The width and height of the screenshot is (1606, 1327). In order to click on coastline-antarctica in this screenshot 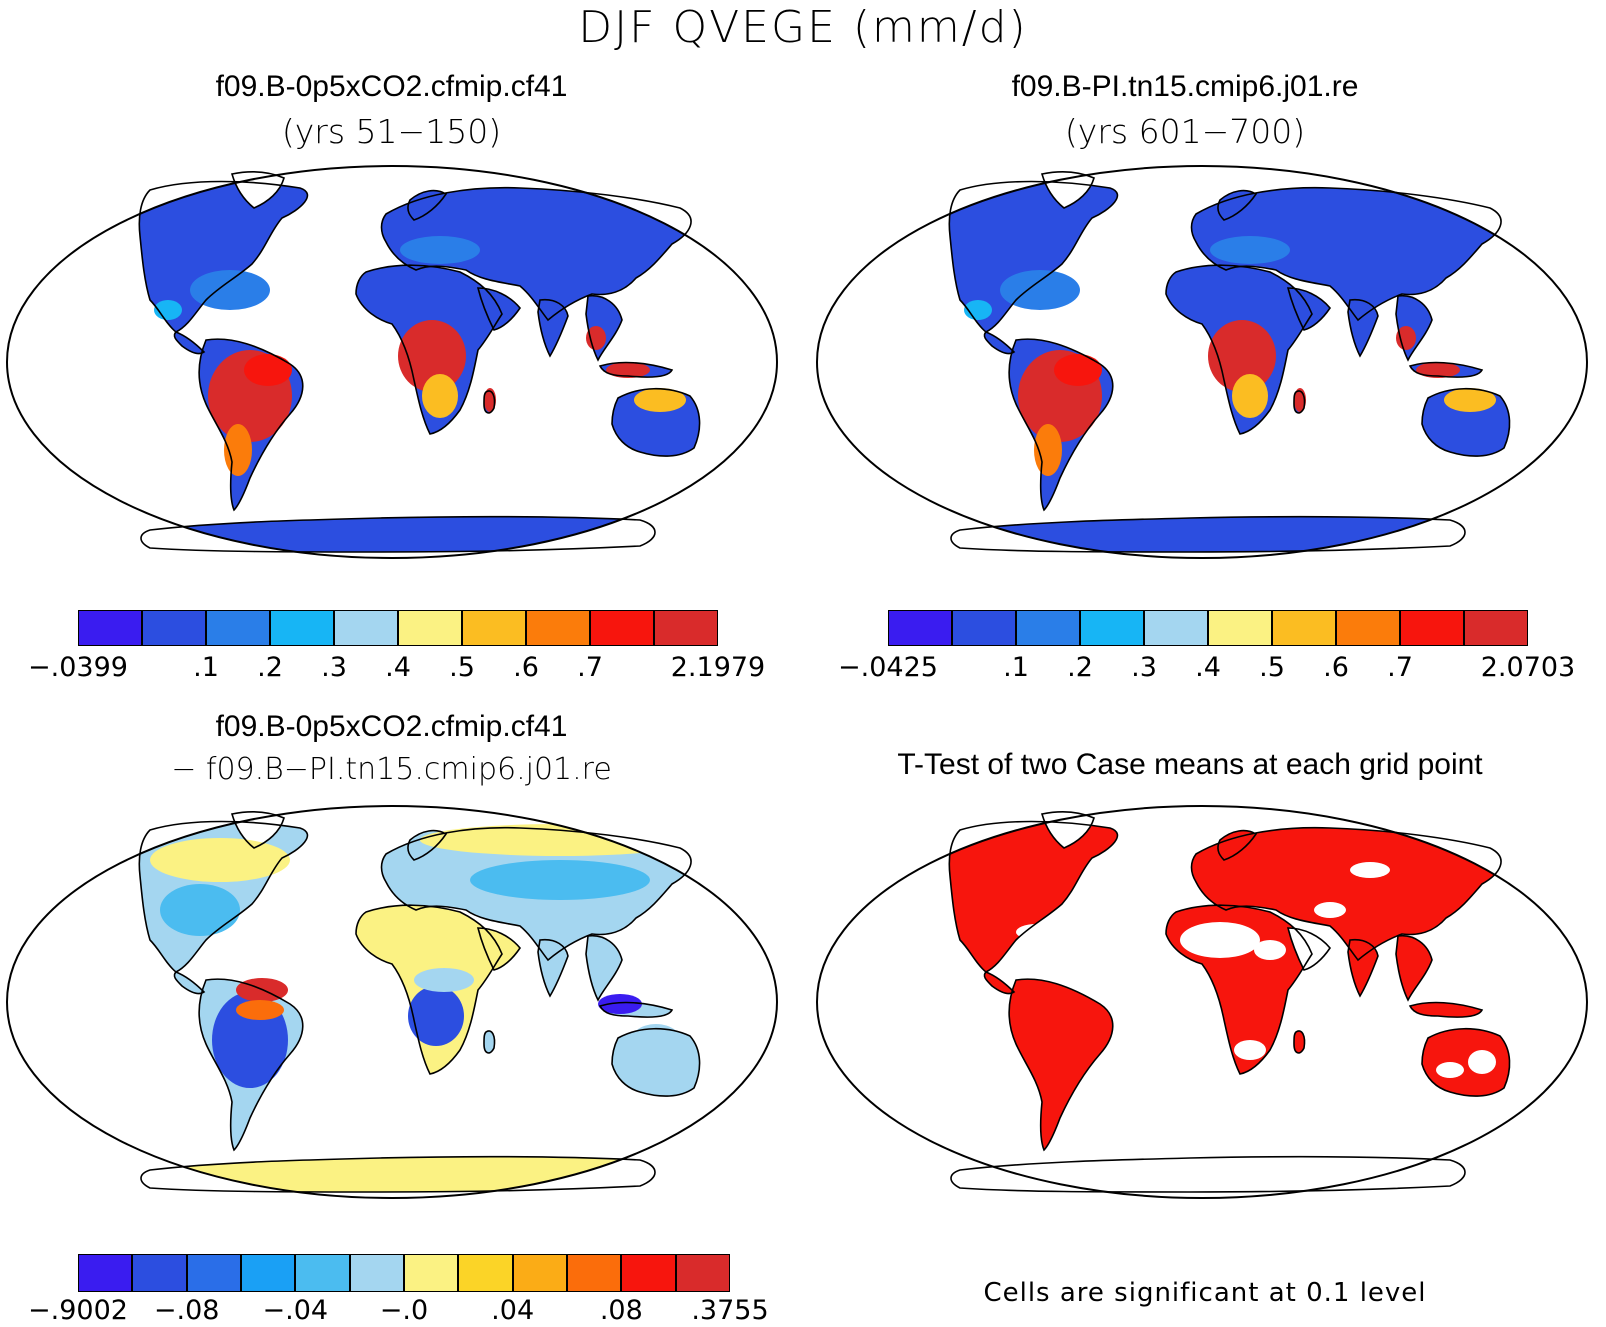, I will do `click(398, 534)`.